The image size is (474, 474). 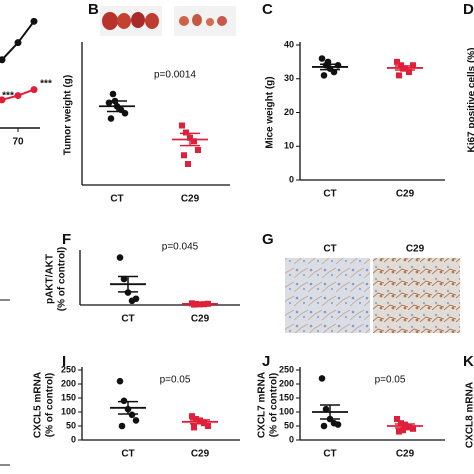 I want to click on image-label: C29, so click(x=415, y=249).